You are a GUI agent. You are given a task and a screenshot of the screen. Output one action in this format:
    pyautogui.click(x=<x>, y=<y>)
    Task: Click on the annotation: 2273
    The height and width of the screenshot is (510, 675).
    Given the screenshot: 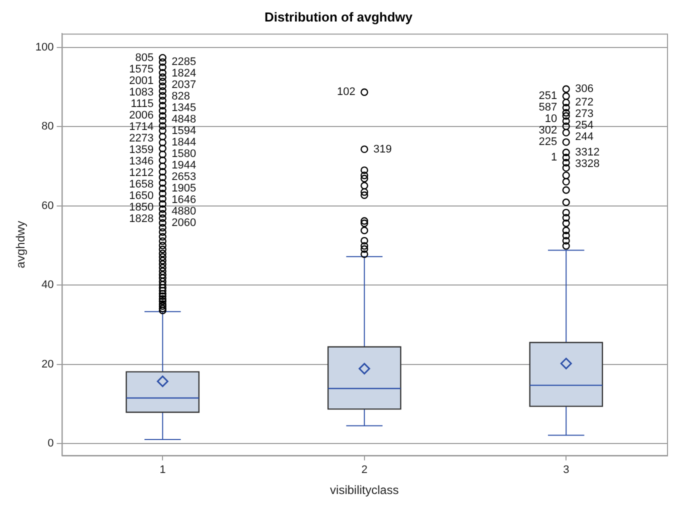 What is the action you would take?
    pyautogui.click(x=141, y=138)
    